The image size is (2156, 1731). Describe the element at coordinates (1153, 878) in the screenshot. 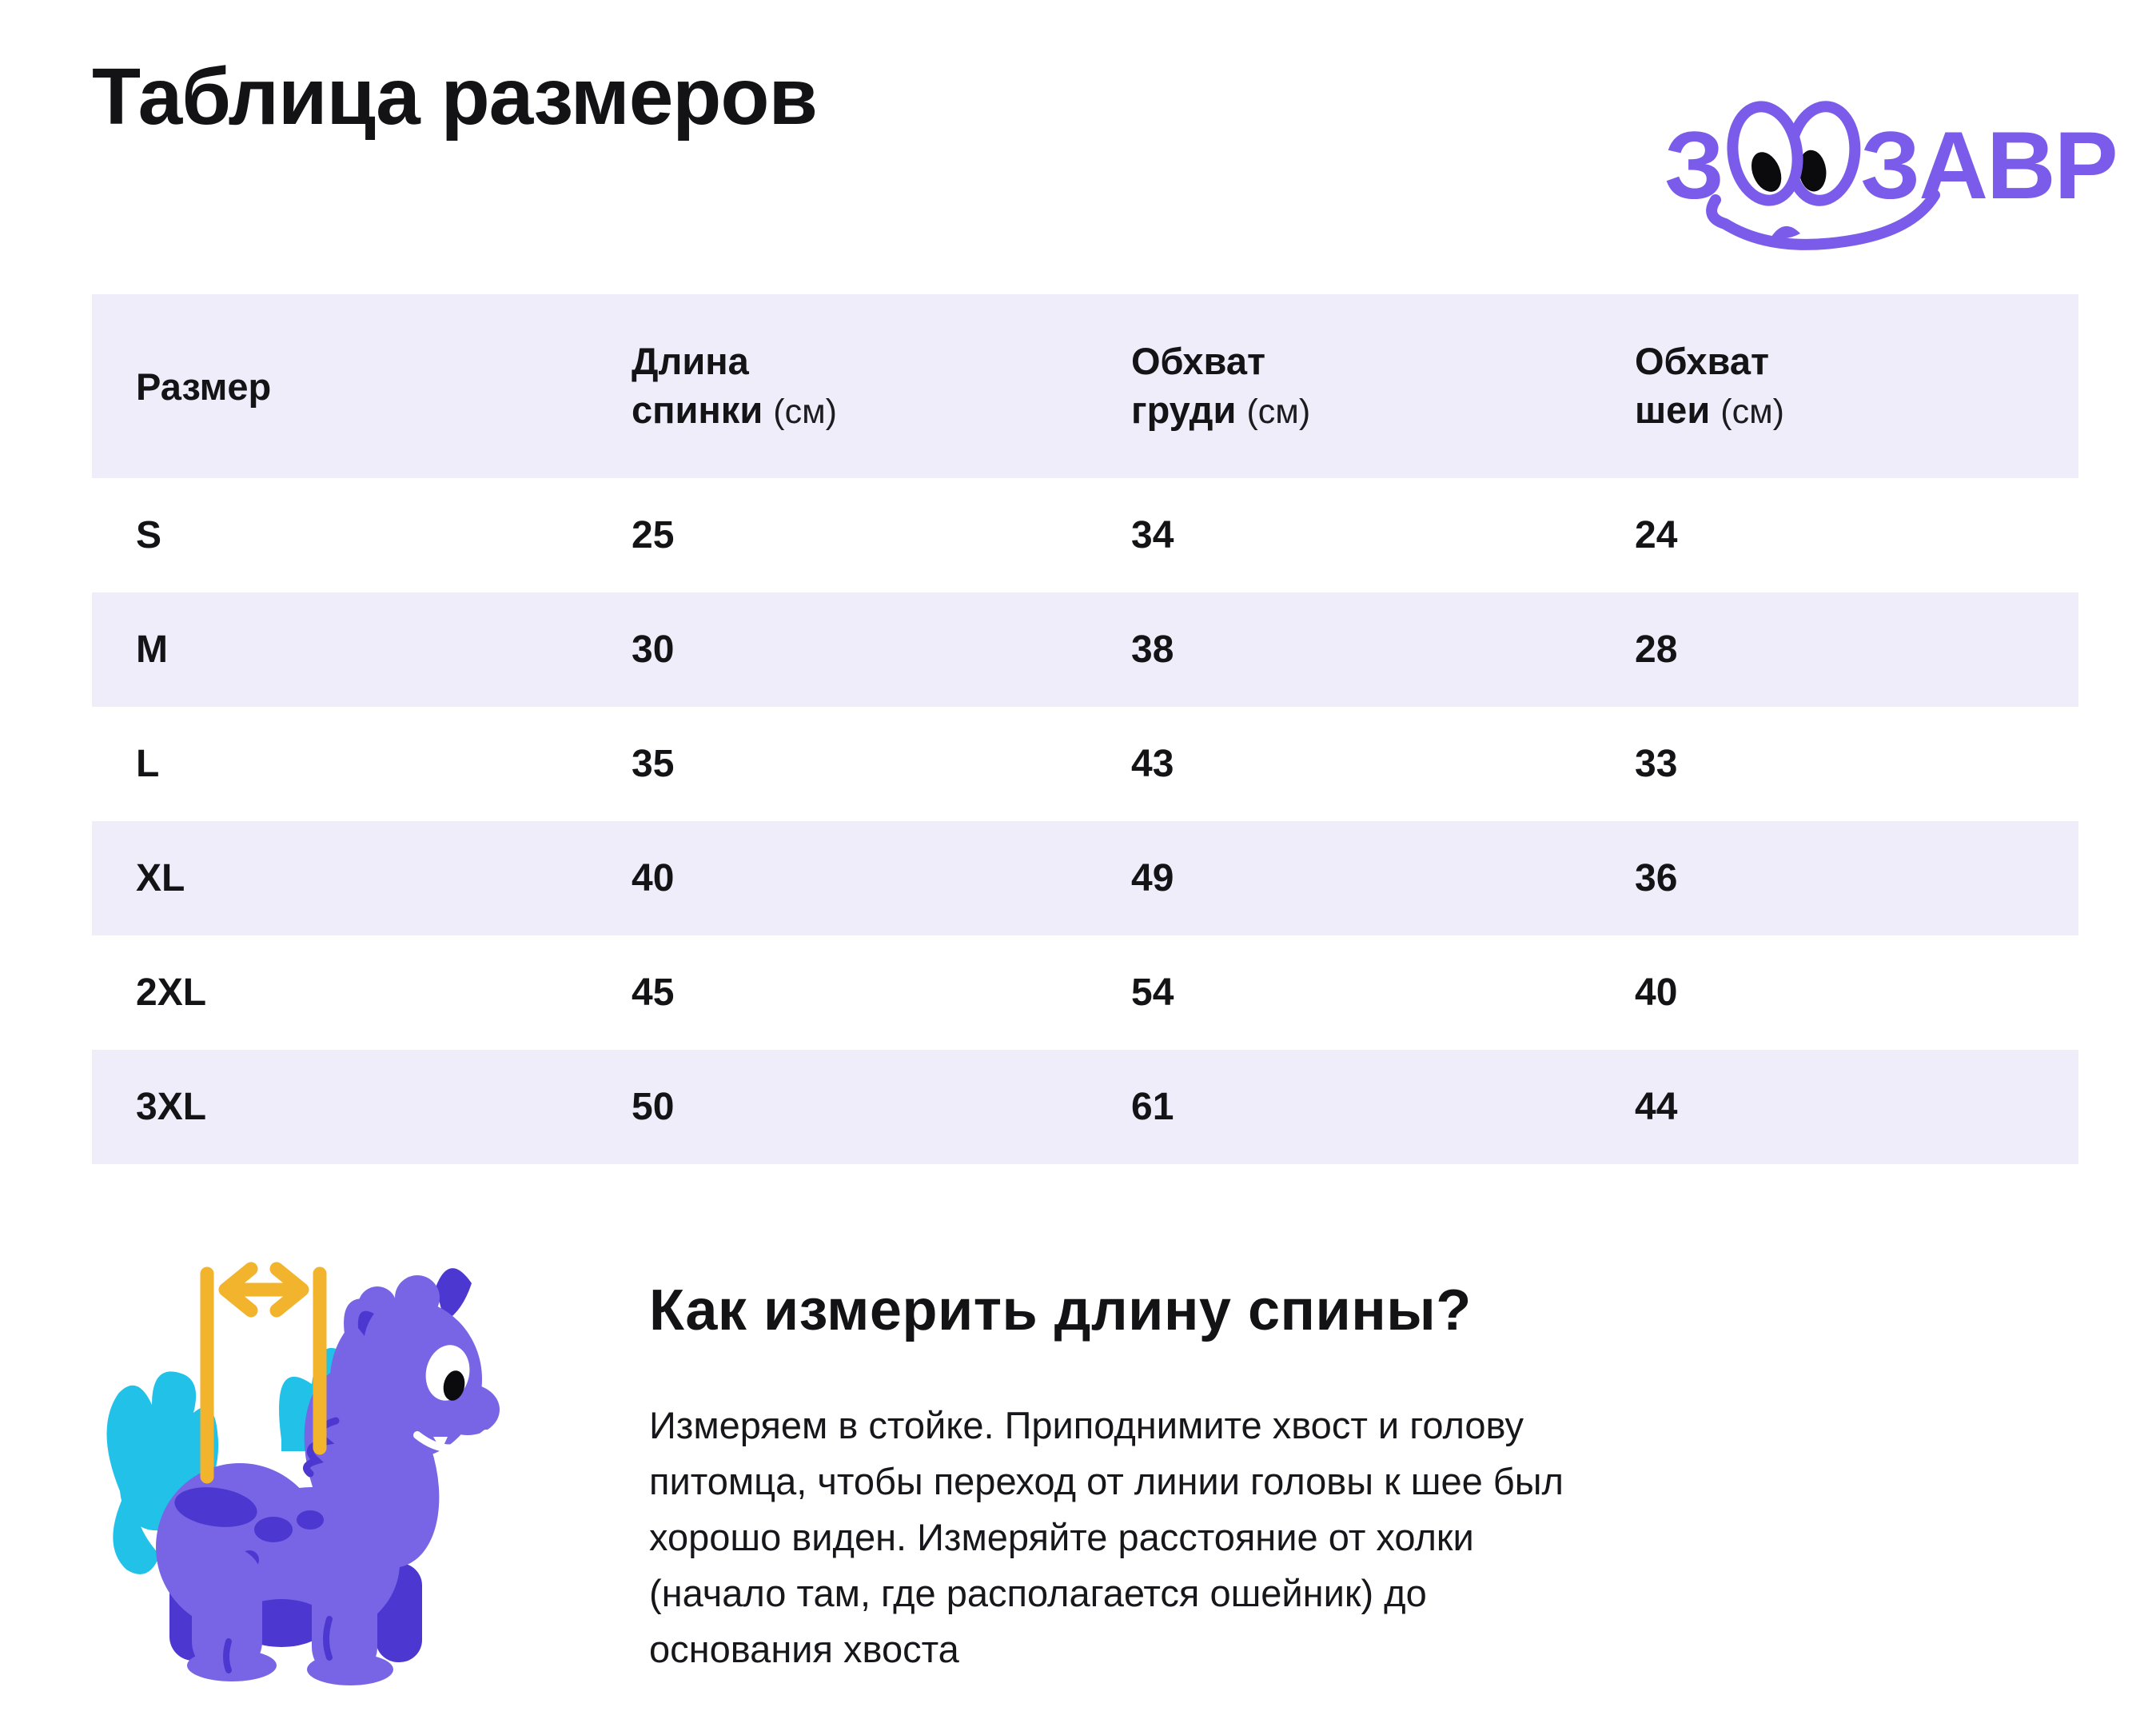

I see `cell-chest: 49` at that location.